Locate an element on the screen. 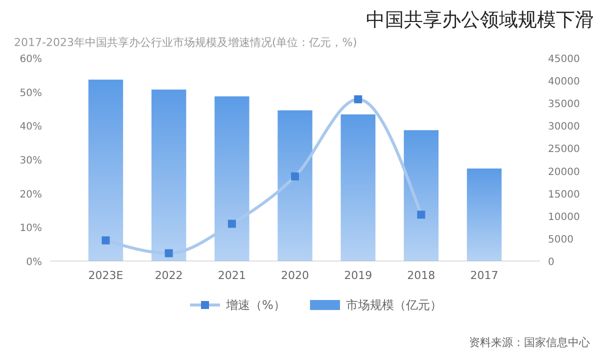  y2-tick-label: 30000 is located at coordinates (564, 127).